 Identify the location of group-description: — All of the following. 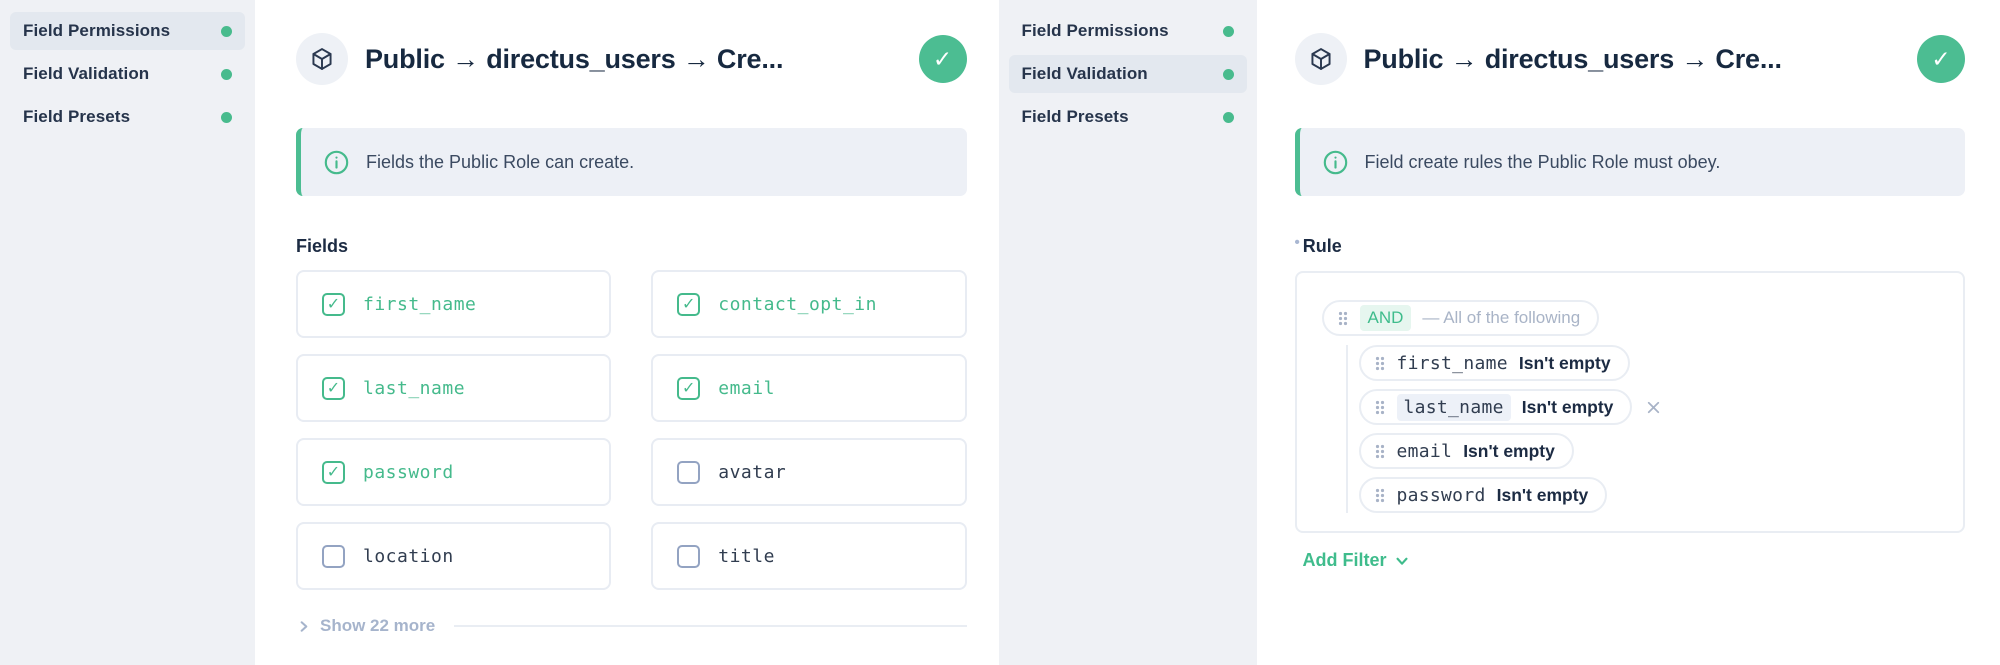
(1501, 317).